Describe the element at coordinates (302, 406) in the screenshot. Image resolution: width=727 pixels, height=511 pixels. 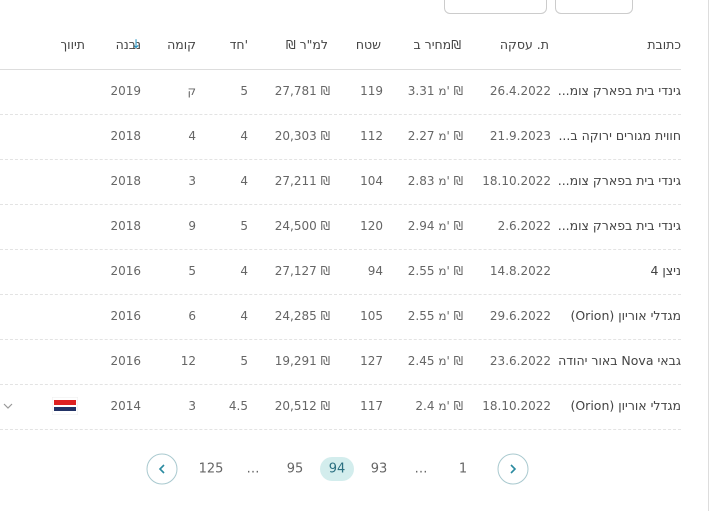
I see `table-cell: 20,512 ₪` at that location.